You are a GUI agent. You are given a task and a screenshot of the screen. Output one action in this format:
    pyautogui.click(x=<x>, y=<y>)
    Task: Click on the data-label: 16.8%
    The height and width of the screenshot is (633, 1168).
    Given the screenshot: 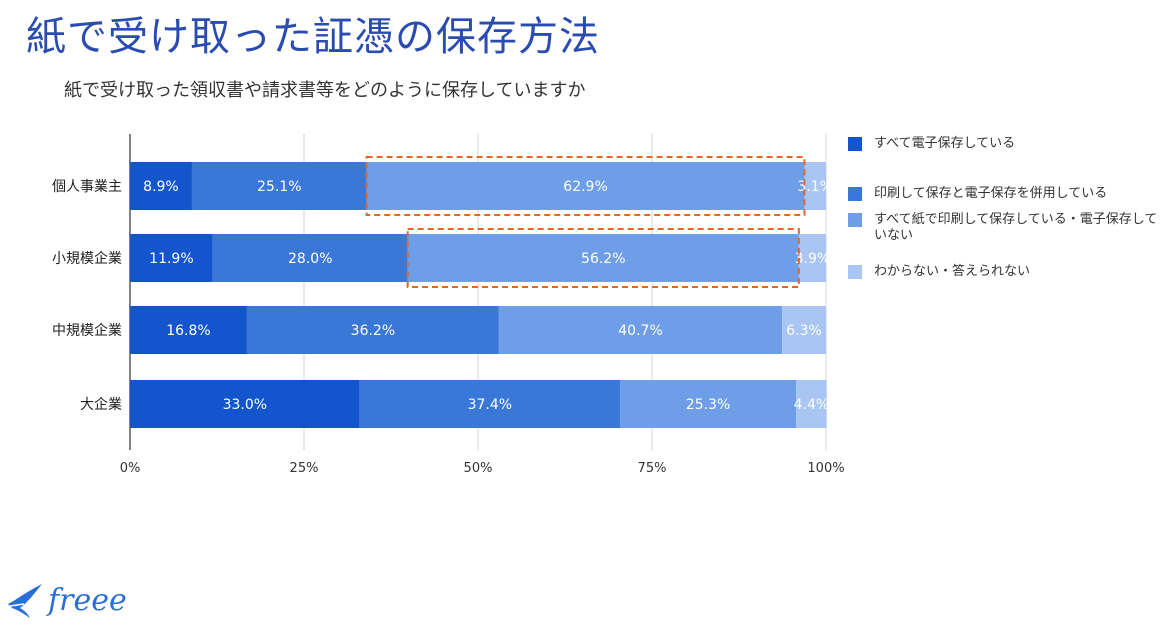 What is the action you would take?
    pyautogui.click(x=188, y=331)
    